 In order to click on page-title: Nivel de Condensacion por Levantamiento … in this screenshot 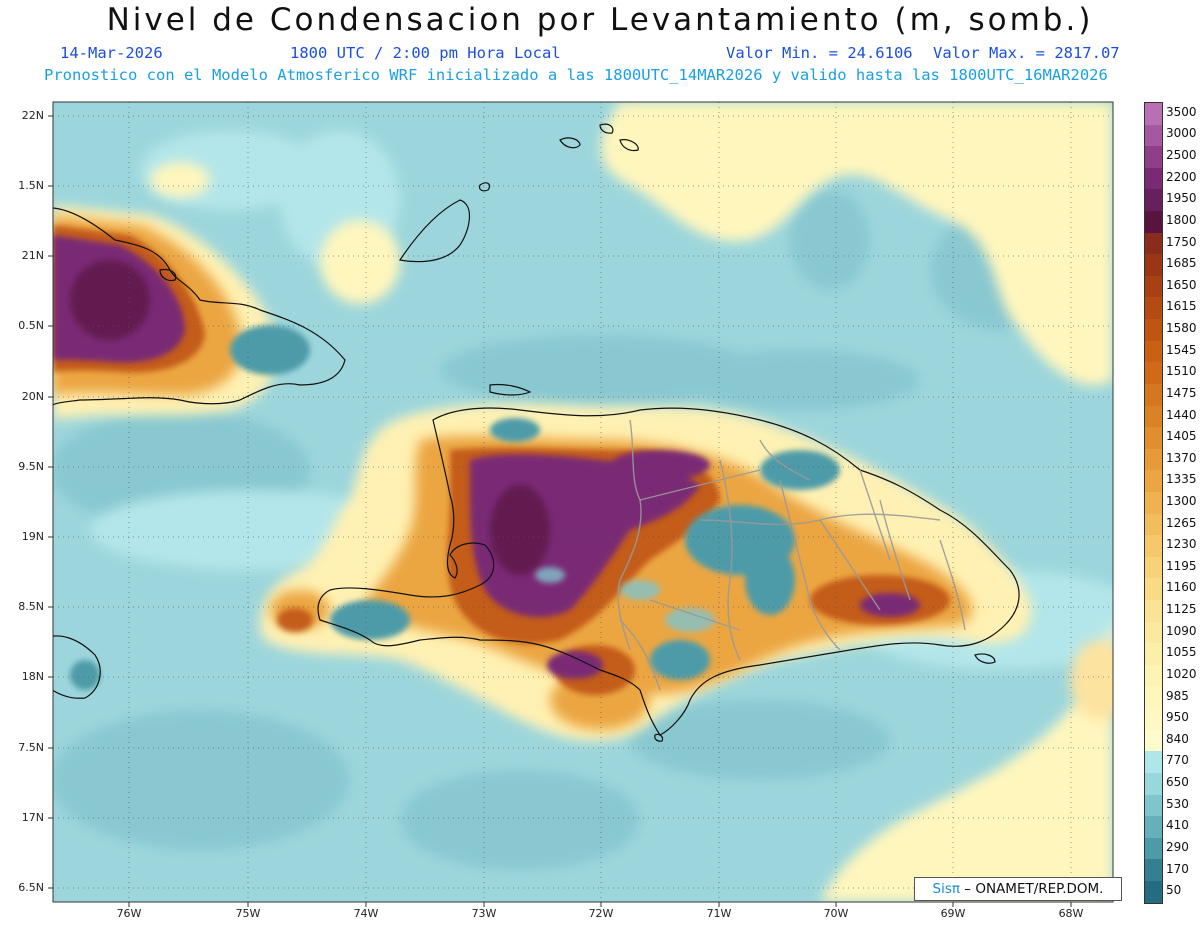, I will do `click(600, 20)`.